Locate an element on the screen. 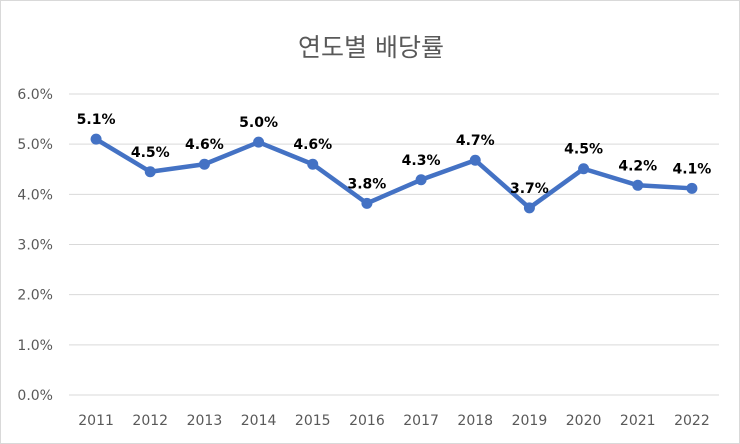  x-tick-label: 2019 is located at coordinates (530, 421).